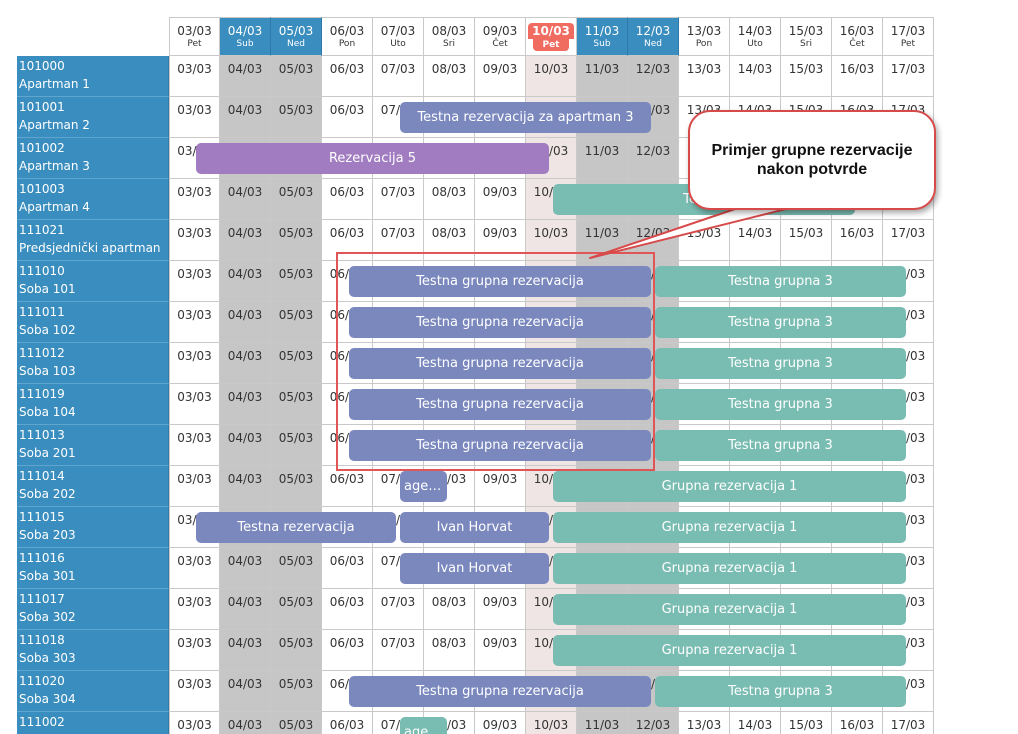 Image resolution: width=1018 pixels, height=734 pixels. What do you see at coordinates (449, 36) in the screenshot?
I see `date-header: 08/03 Sri` at bounding box center [449, 36].